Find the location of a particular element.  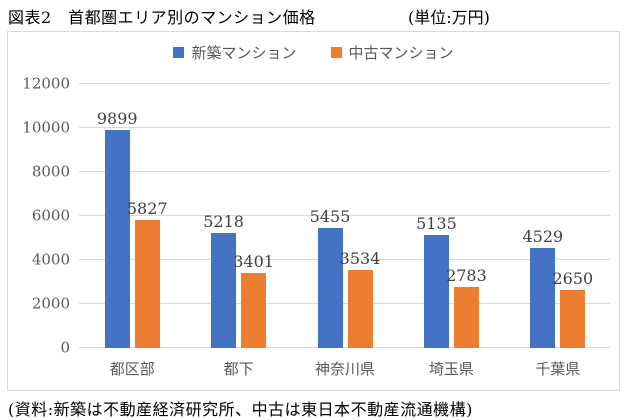

bar-value-label: 5455 is located at coordinates (330, 216).